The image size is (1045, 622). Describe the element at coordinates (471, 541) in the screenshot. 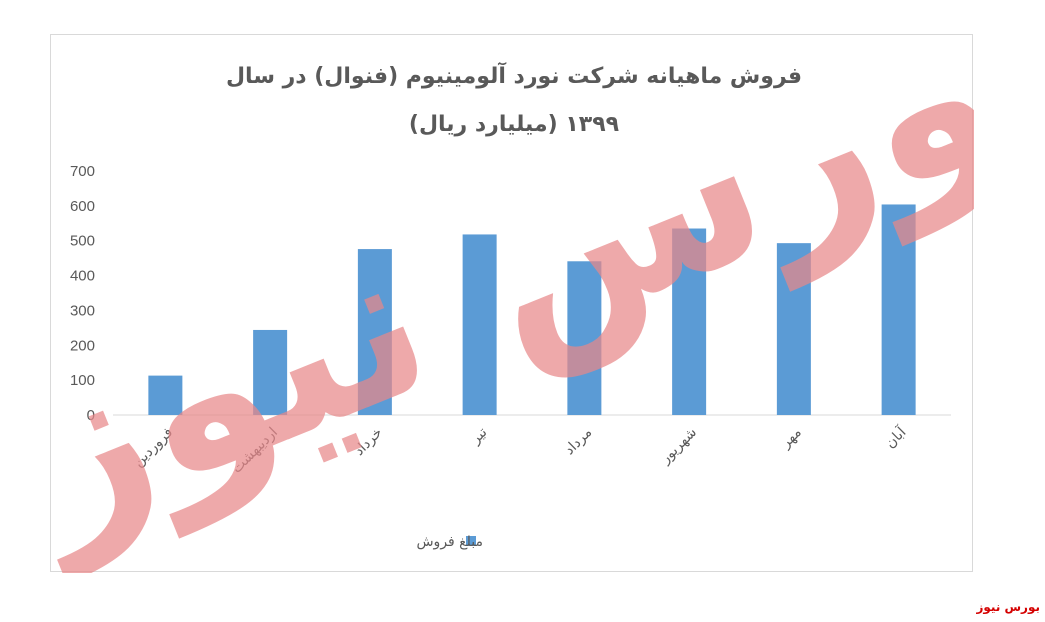

I see `legend-swatch` at that location.